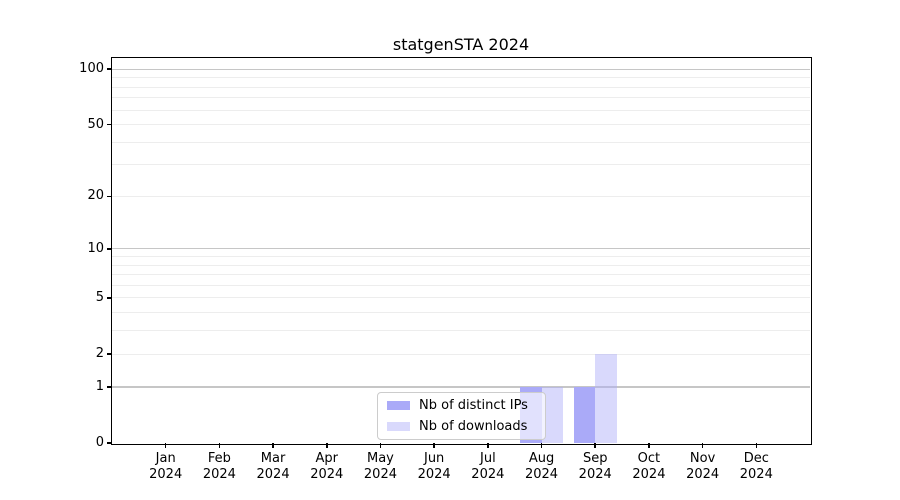 Image resolution: width=900 pixels, height=500 pixels. I want to click on bar-downloads-sep, so click(606, 398).